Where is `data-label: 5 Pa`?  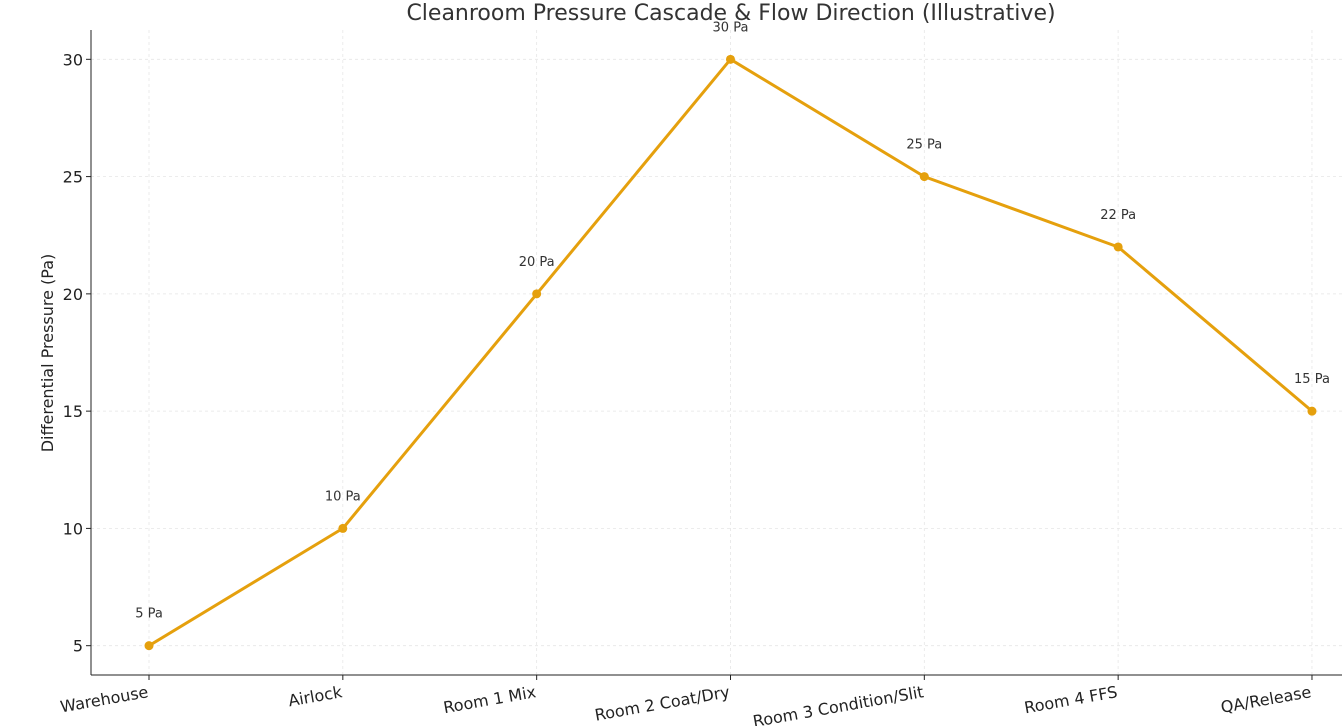
data-label: 5 Pa is located at coordinates (149, 614).